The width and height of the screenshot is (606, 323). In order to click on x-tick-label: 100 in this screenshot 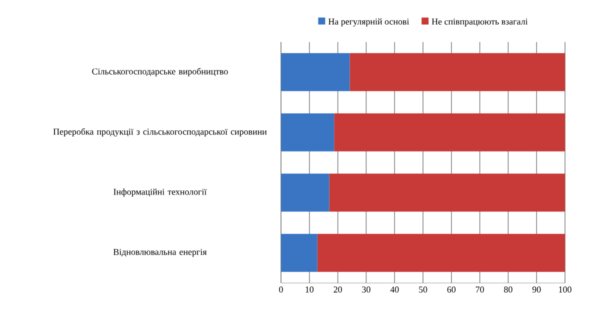, I will do `click(565, 289)`.